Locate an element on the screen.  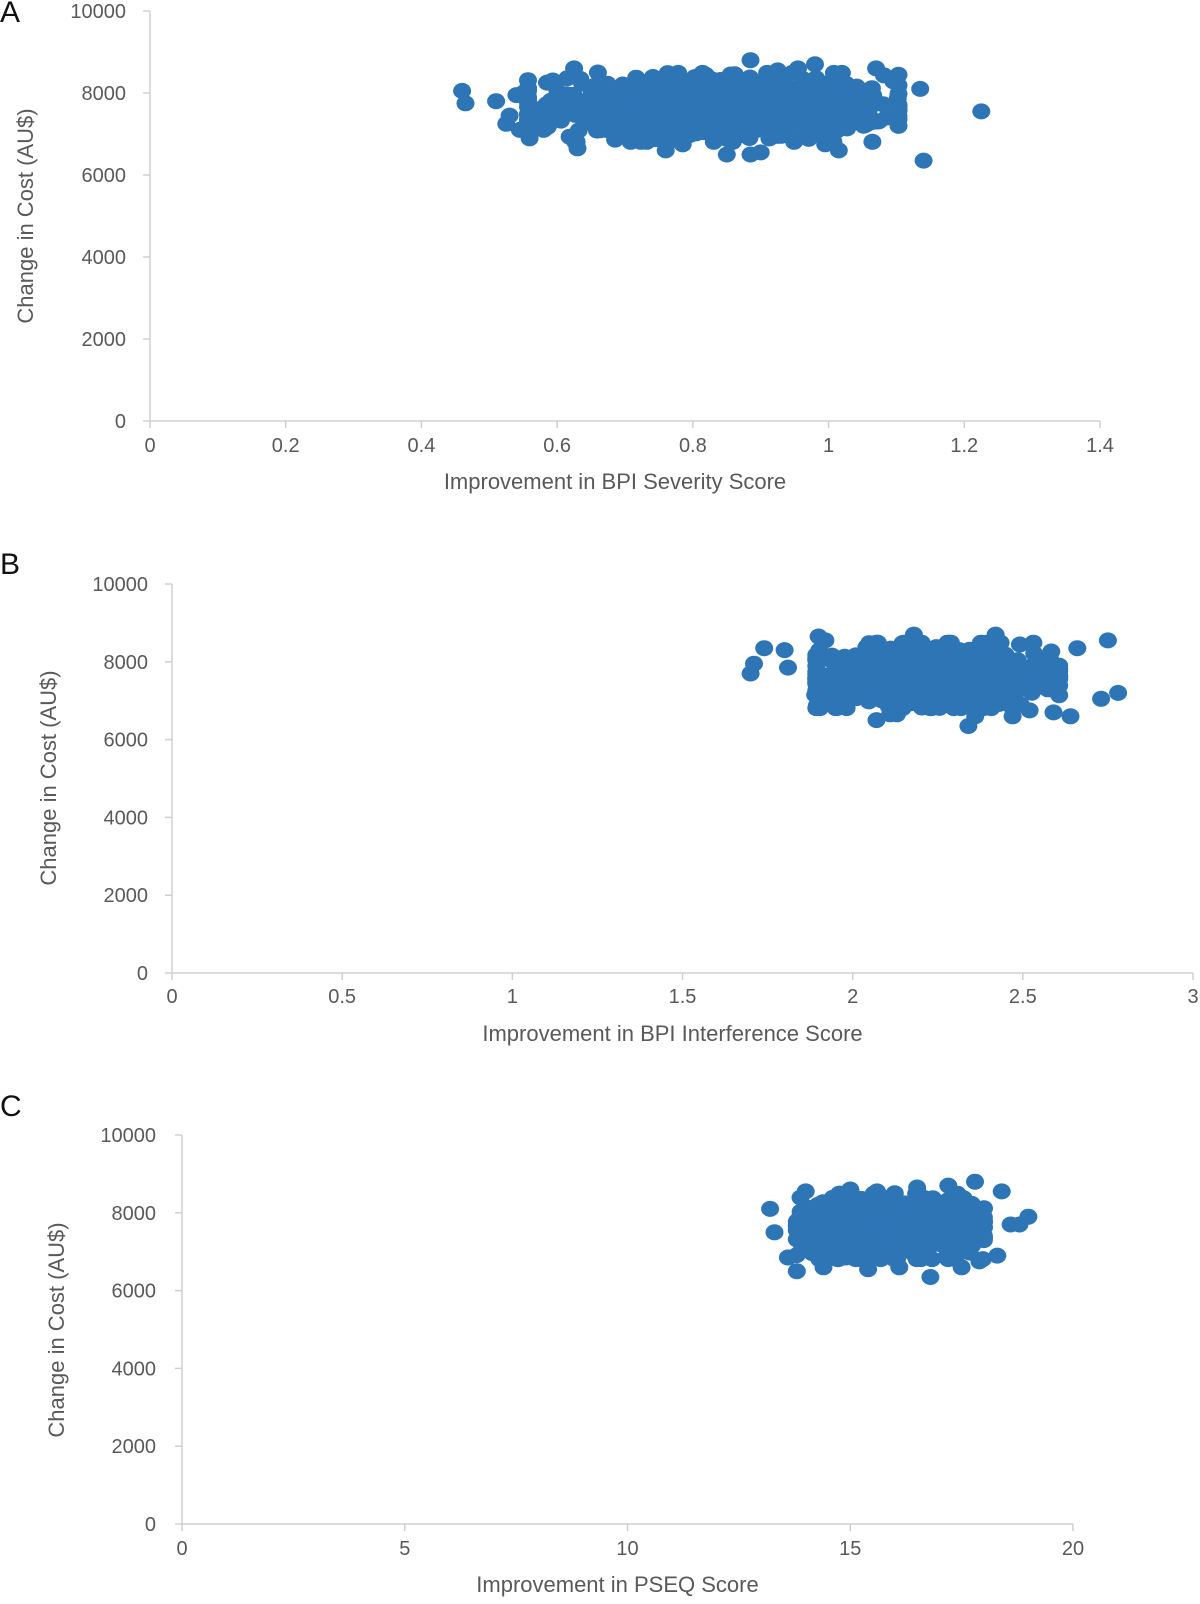
x-axis-title: Improvement in BPI Severity Score is located at coordinates (615, 481).